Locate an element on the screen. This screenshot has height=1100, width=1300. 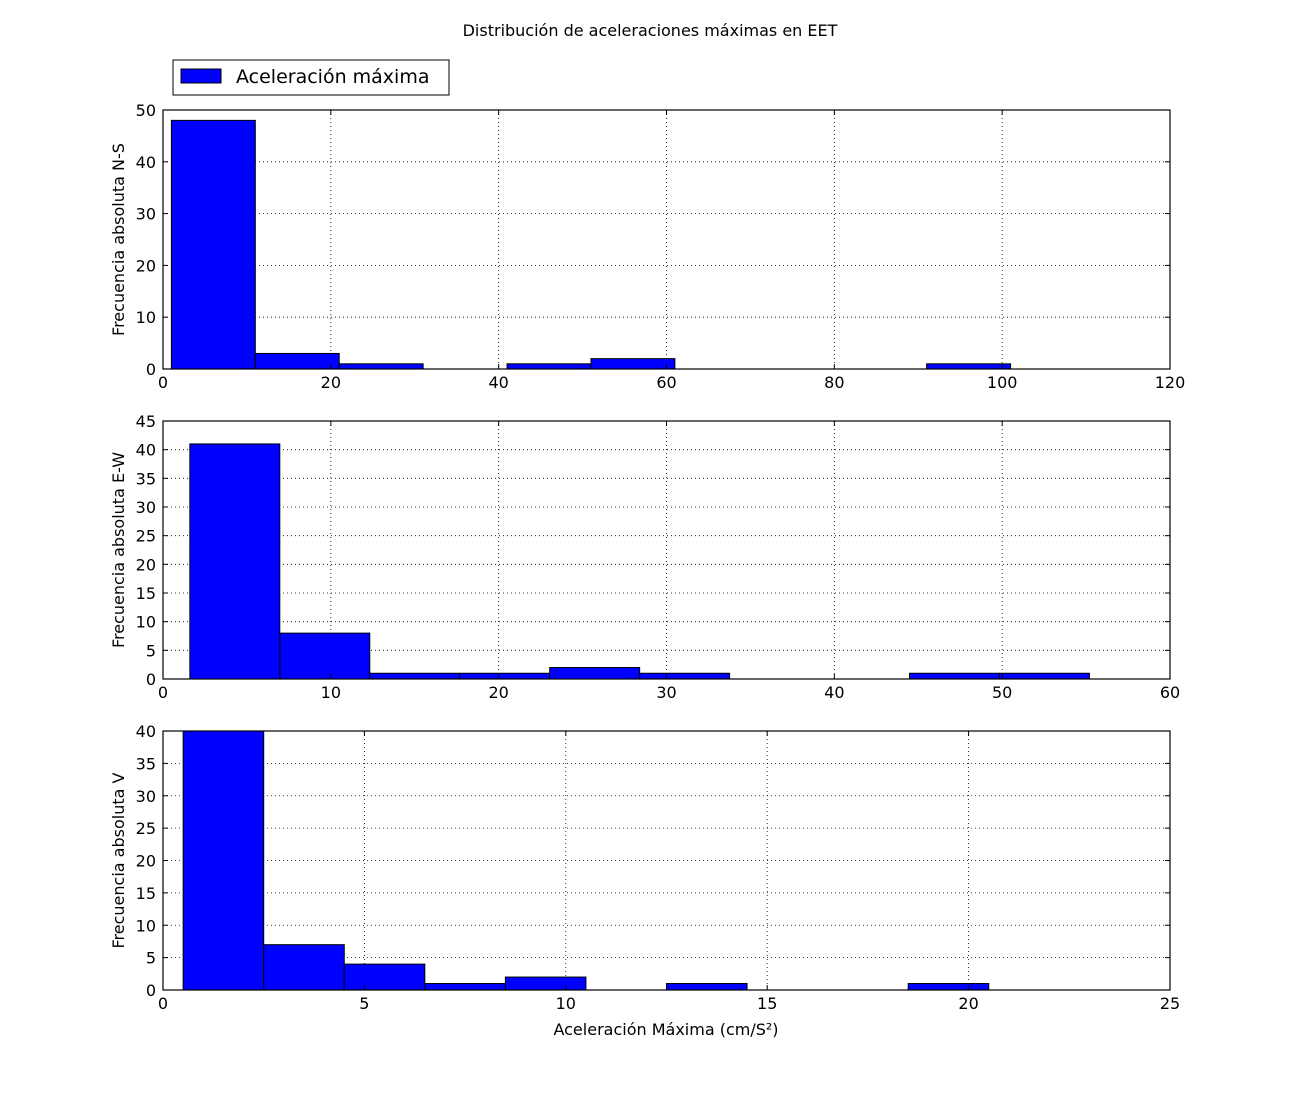
x-tick-label: 15 is located at coordinates (767, 1003).